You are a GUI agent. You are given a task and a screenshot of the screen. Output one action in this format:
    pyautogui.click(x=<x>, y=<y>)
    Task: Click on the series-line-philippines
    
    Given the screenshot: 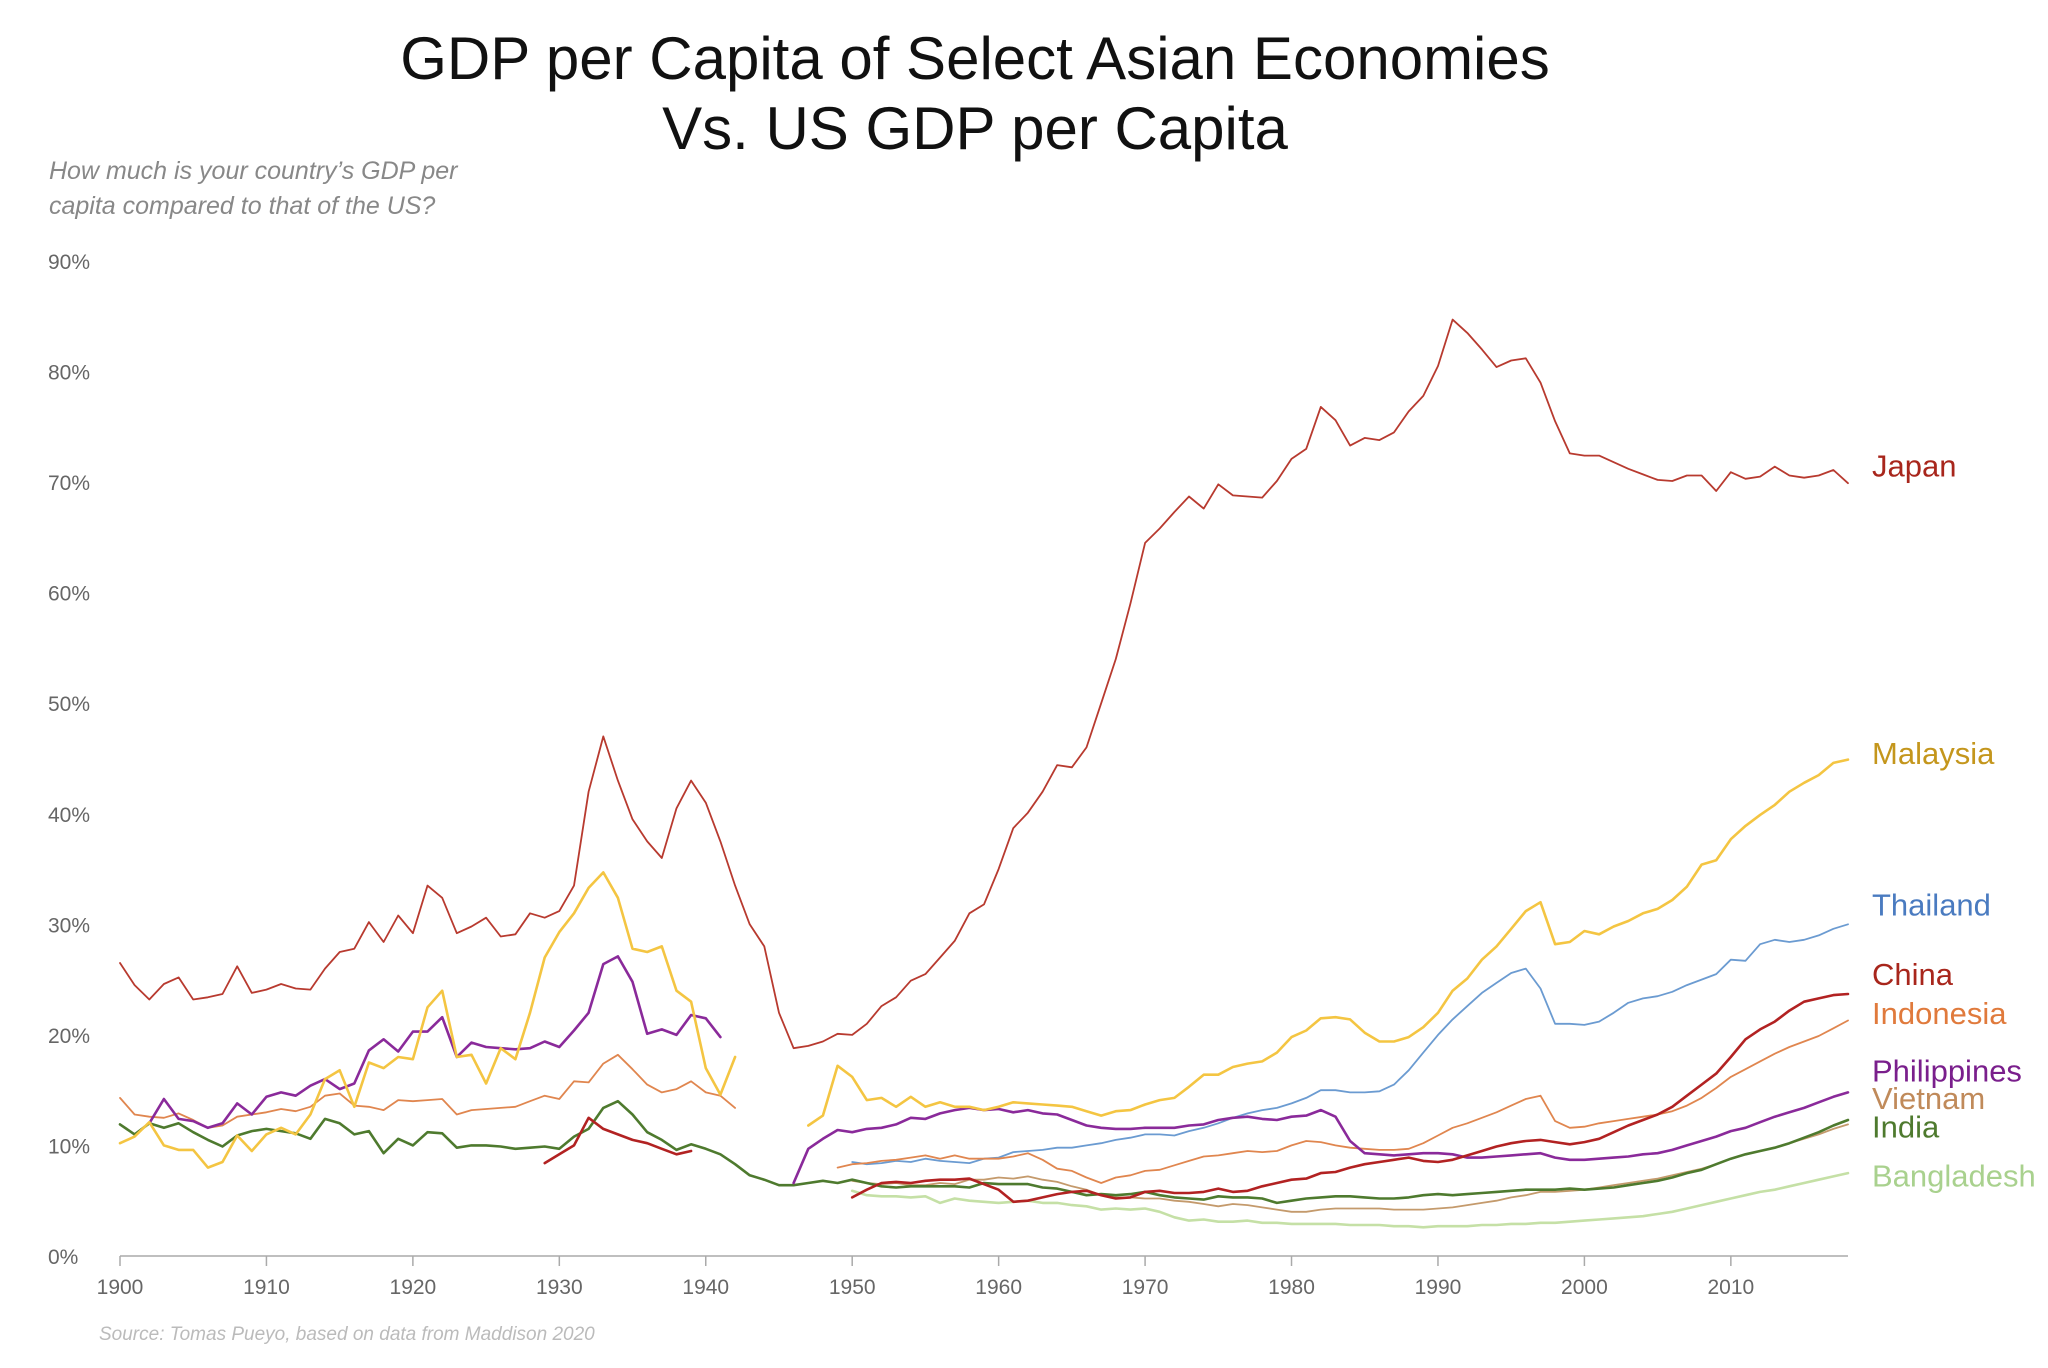 What is the action you would take?
    pyautogui.click(x=999, y=1070)
    